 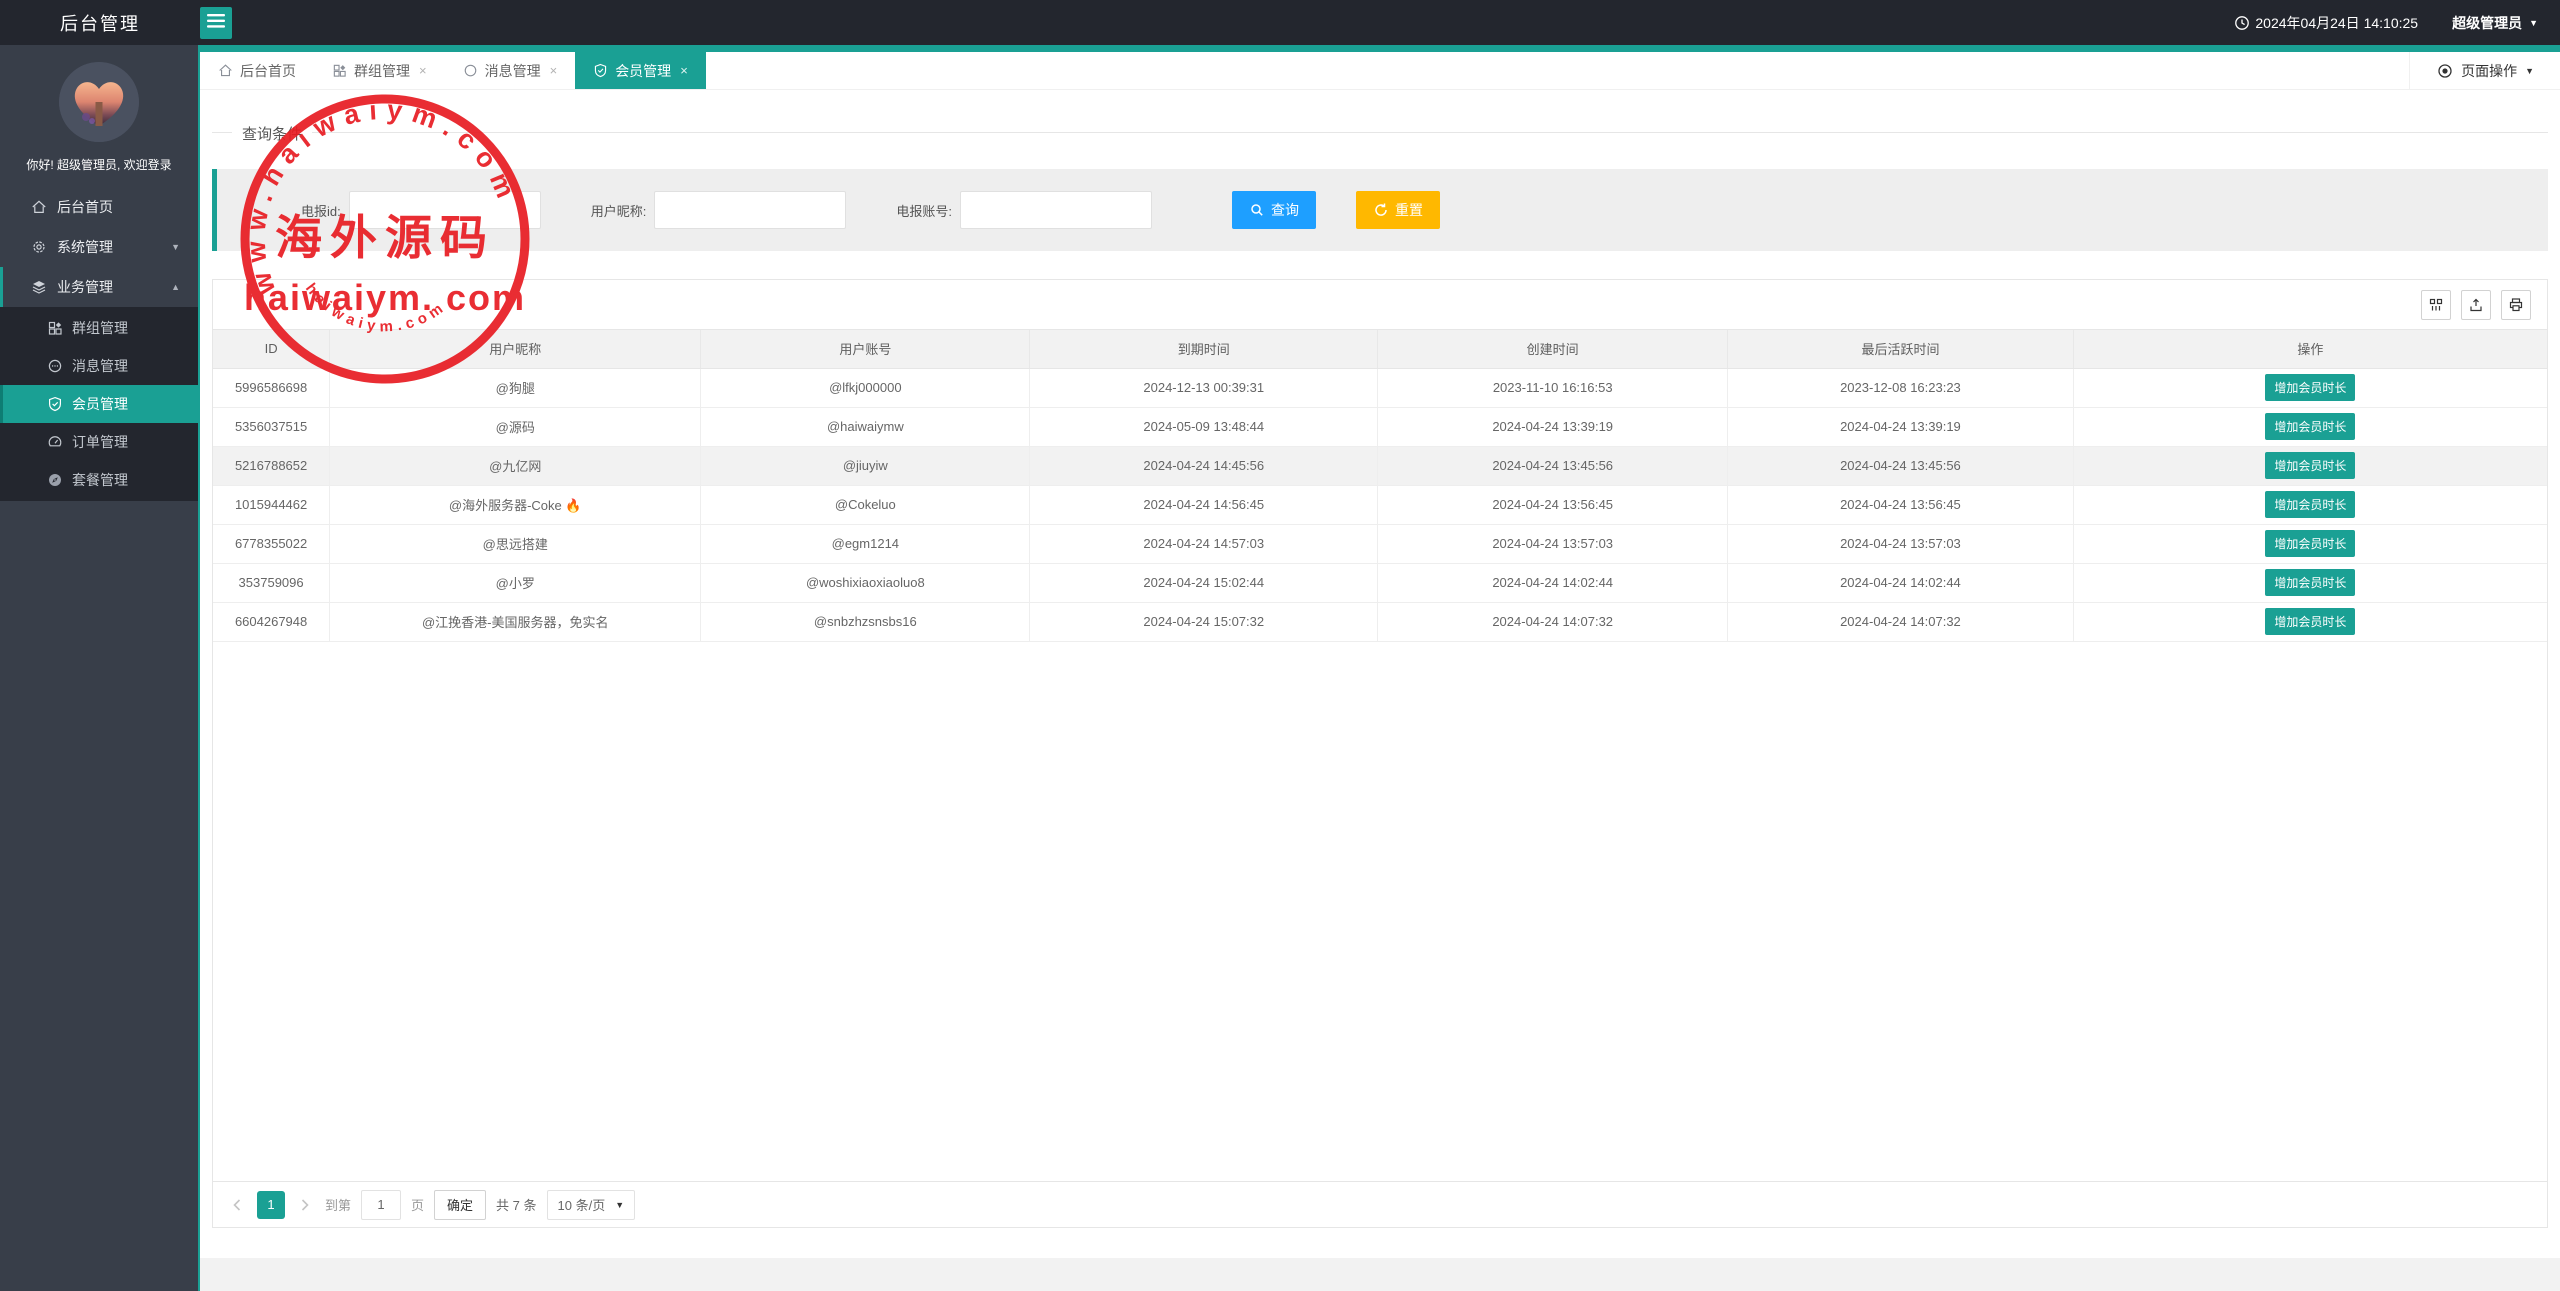 I want to click on avatar-wrap, so click(x=99, y=102).